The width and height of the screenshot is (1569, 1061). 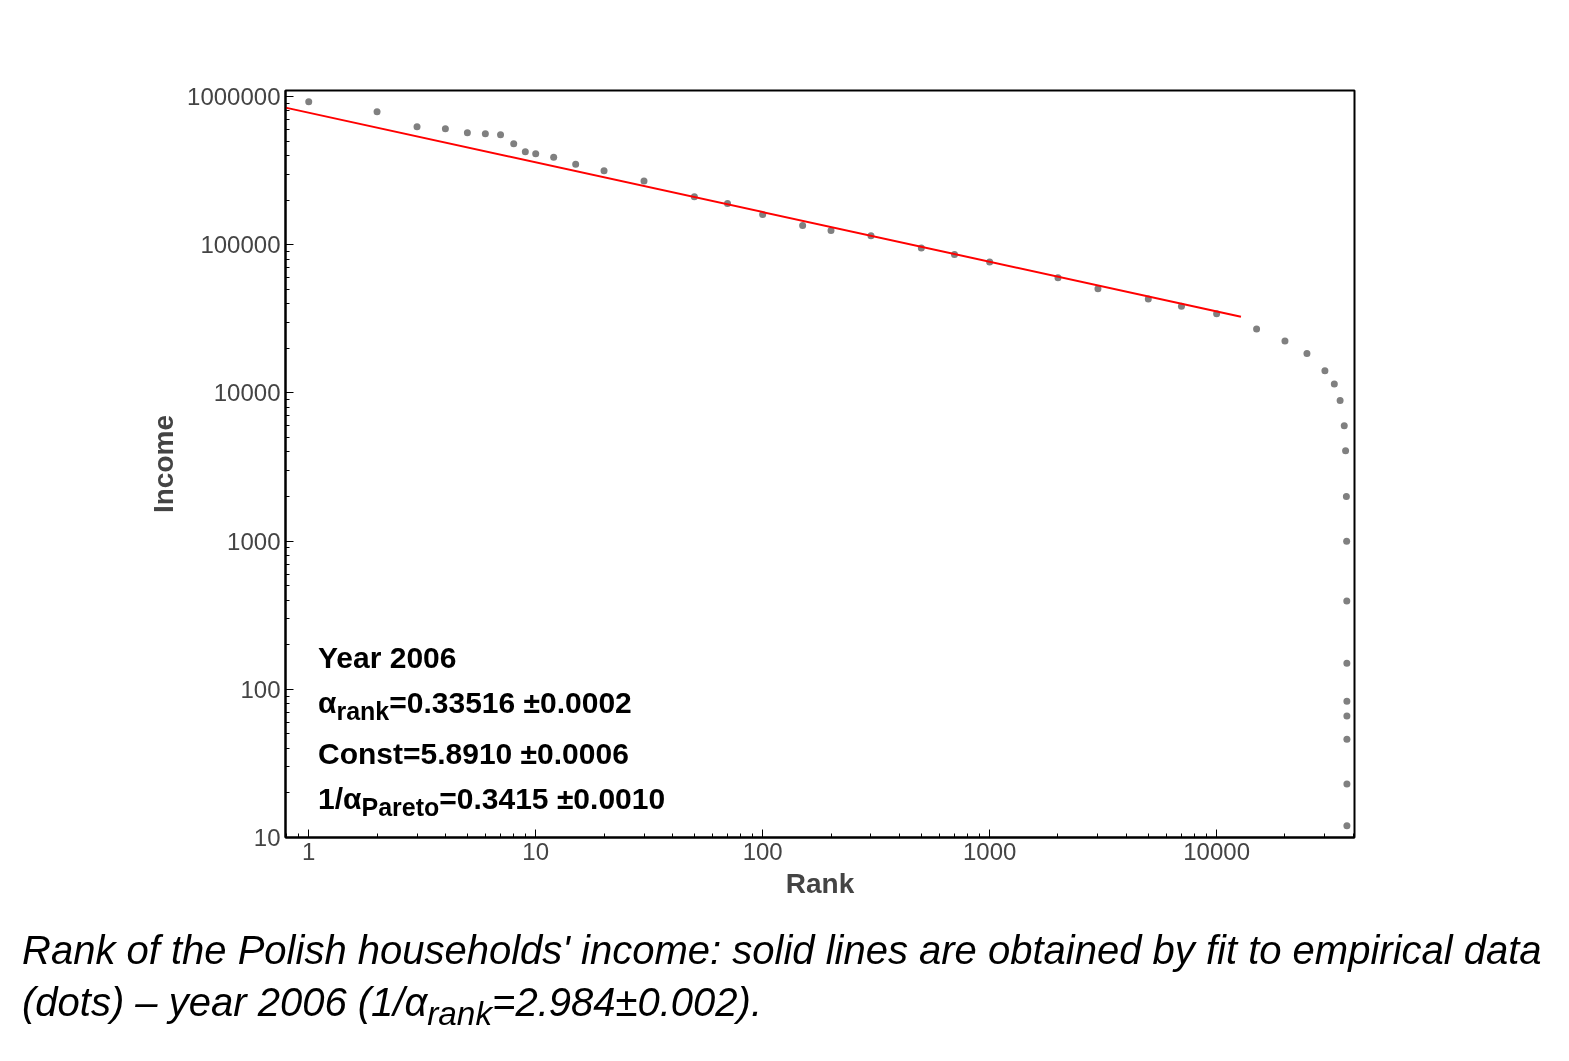 What do you see at coordinates (234, 97) in the screenshot?
I see `y-tick-label: 1000000` at bounding box center [234, 97].